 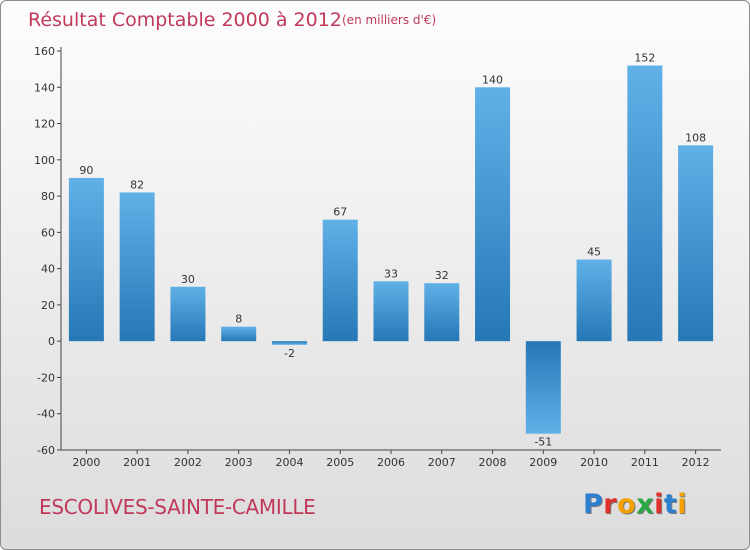 What do you see at coordinates (51, 341) in the screenshot?
I see `y-tick-label: 0` at bounding box center [51, 341].